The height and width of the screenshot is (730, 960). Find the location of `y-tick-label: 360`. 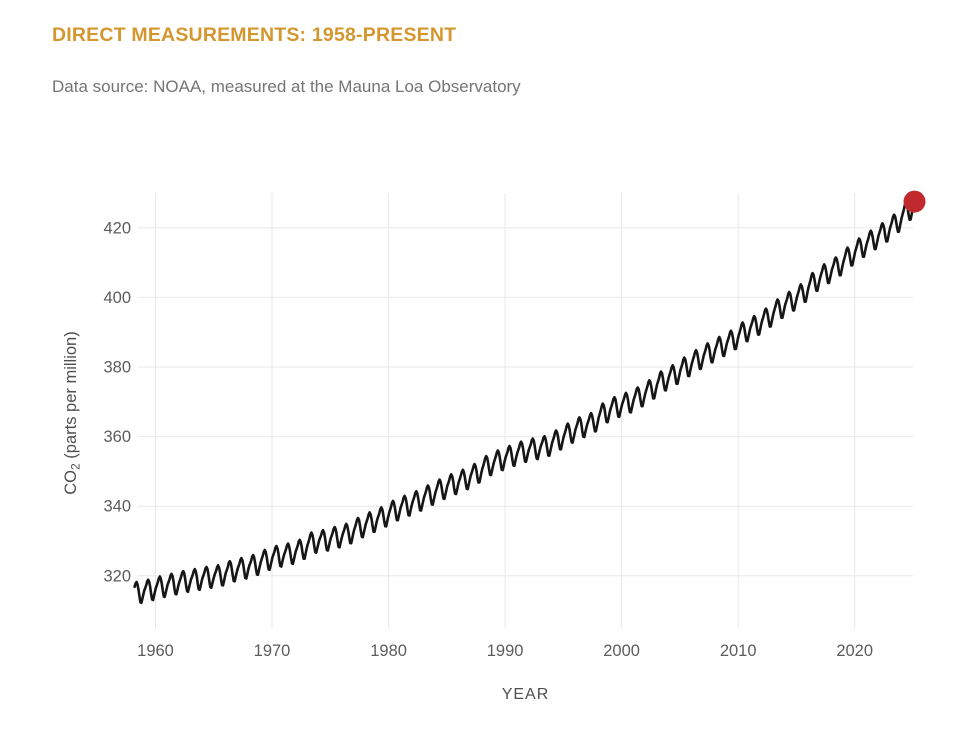

y-tick-label: 360 is located at coordinates (117, 437).